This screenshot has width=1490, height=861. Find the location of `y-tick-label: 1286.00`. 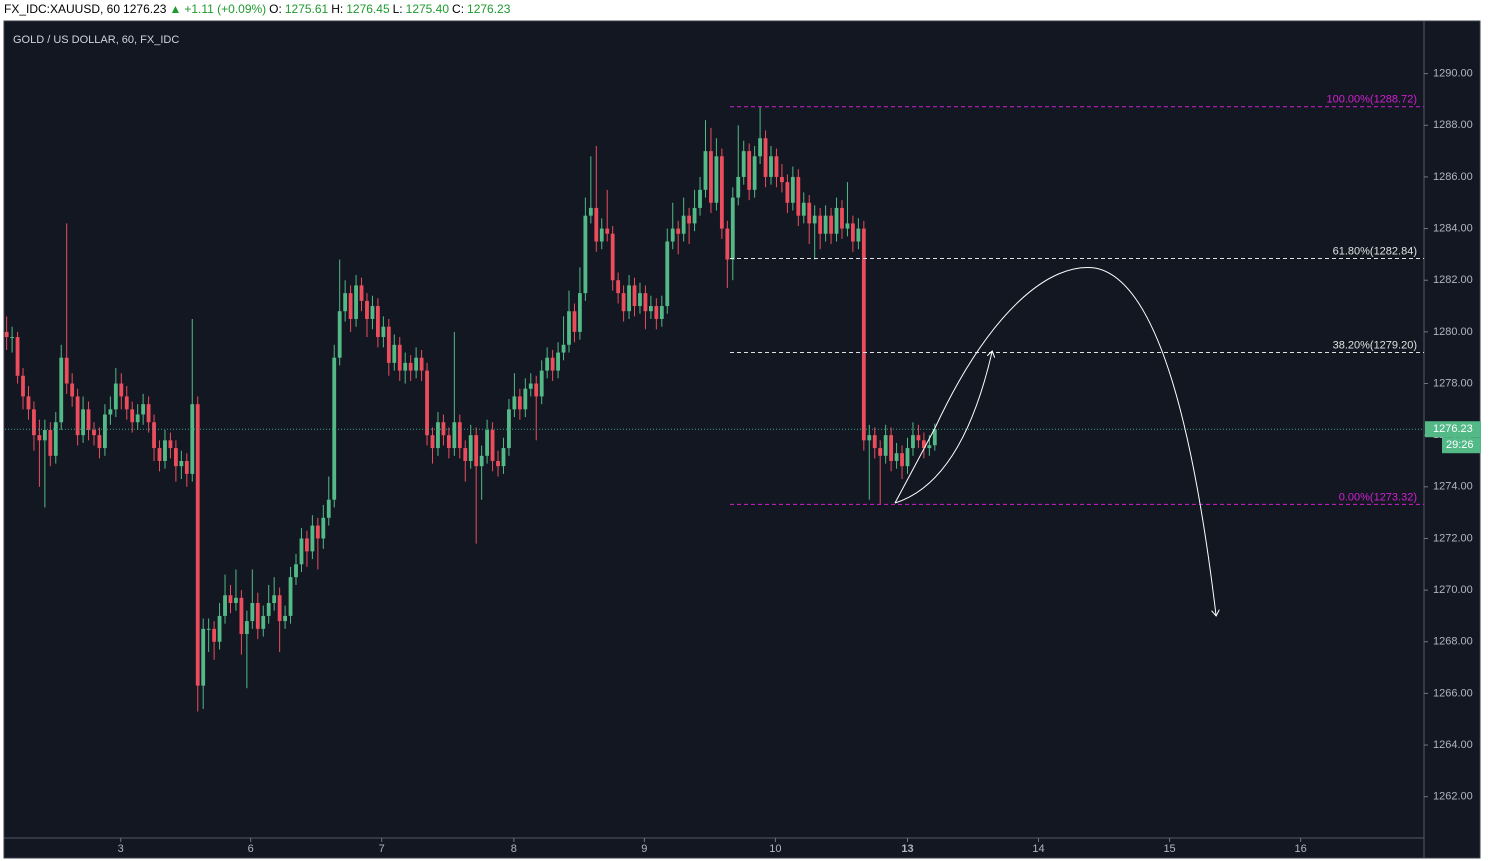

y-tick-label: 1286.00 is located at coordinates (1453, 177).